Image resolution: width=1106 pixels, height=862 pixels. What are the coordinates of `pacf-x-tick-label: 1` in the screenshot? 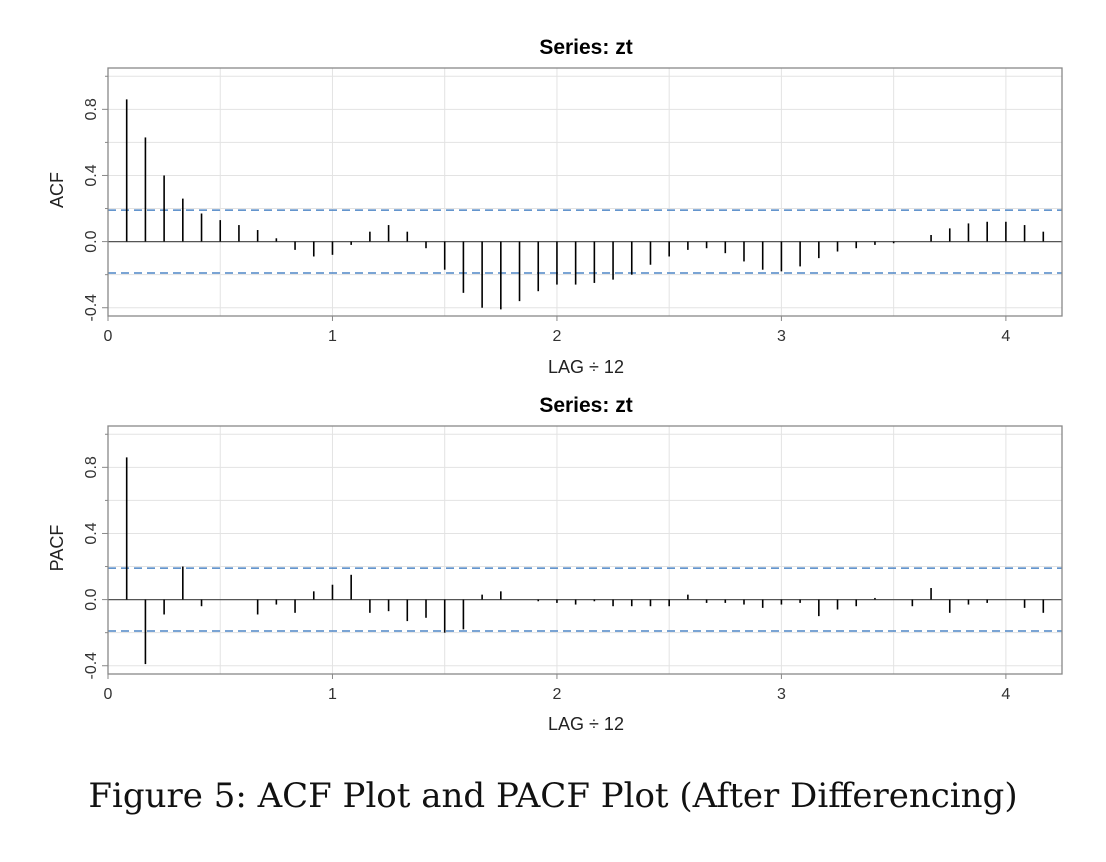 It's located at (332, 694).